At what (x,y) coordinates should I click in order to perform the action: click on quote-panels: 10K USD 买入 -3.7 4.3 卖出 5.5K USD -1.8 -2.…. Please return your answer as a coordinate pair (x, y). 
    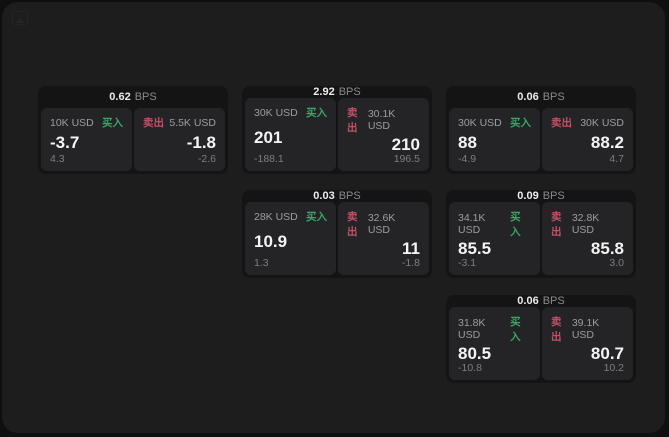
    Looking at the image, I should click on (133, 139).